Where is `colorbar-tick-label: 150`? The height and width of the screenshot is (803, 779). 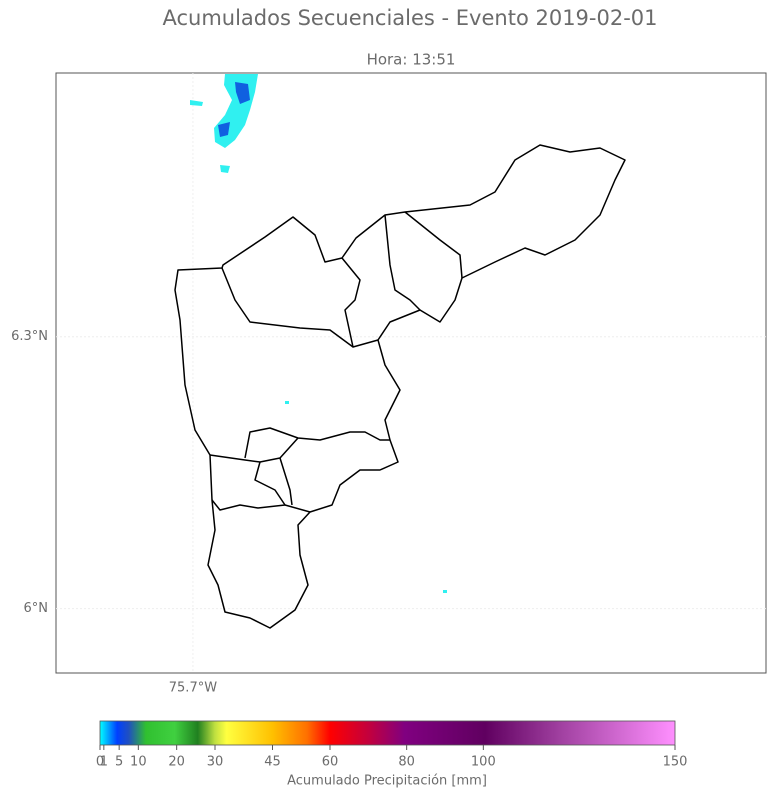
colorbar-tick-label: 150 is located at coordinates (675, 762).